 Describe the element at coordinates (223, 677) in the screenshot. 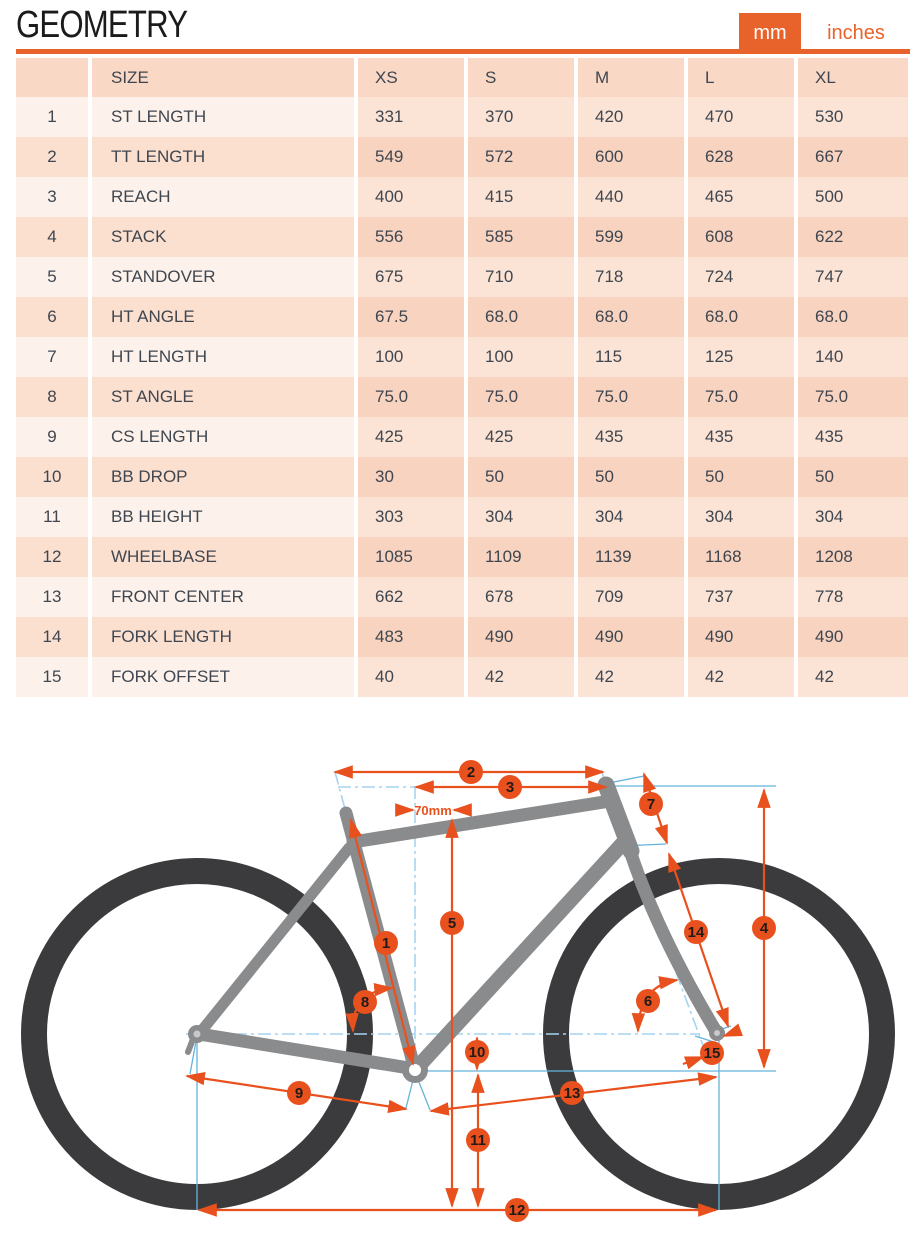

I see `row-label: FORK OFFSET` at that location.